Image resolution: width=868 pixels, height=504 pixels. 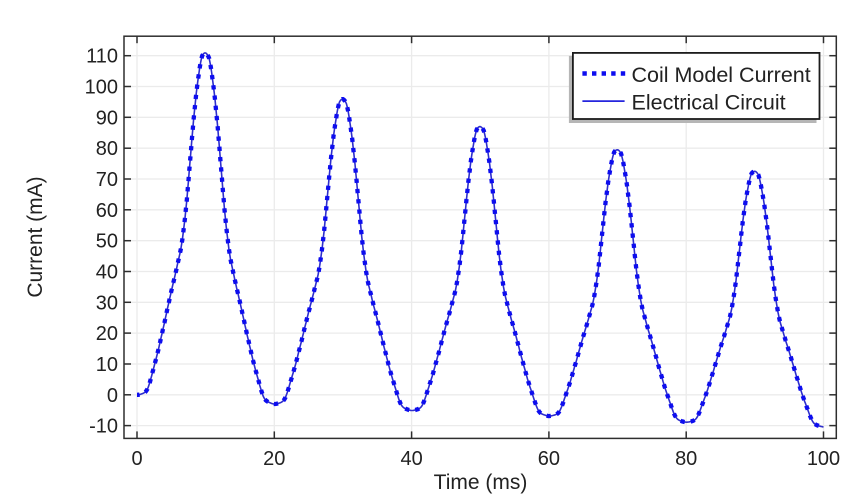 I want to click on svg-text: Time (ms), so click(x=481, y=482).